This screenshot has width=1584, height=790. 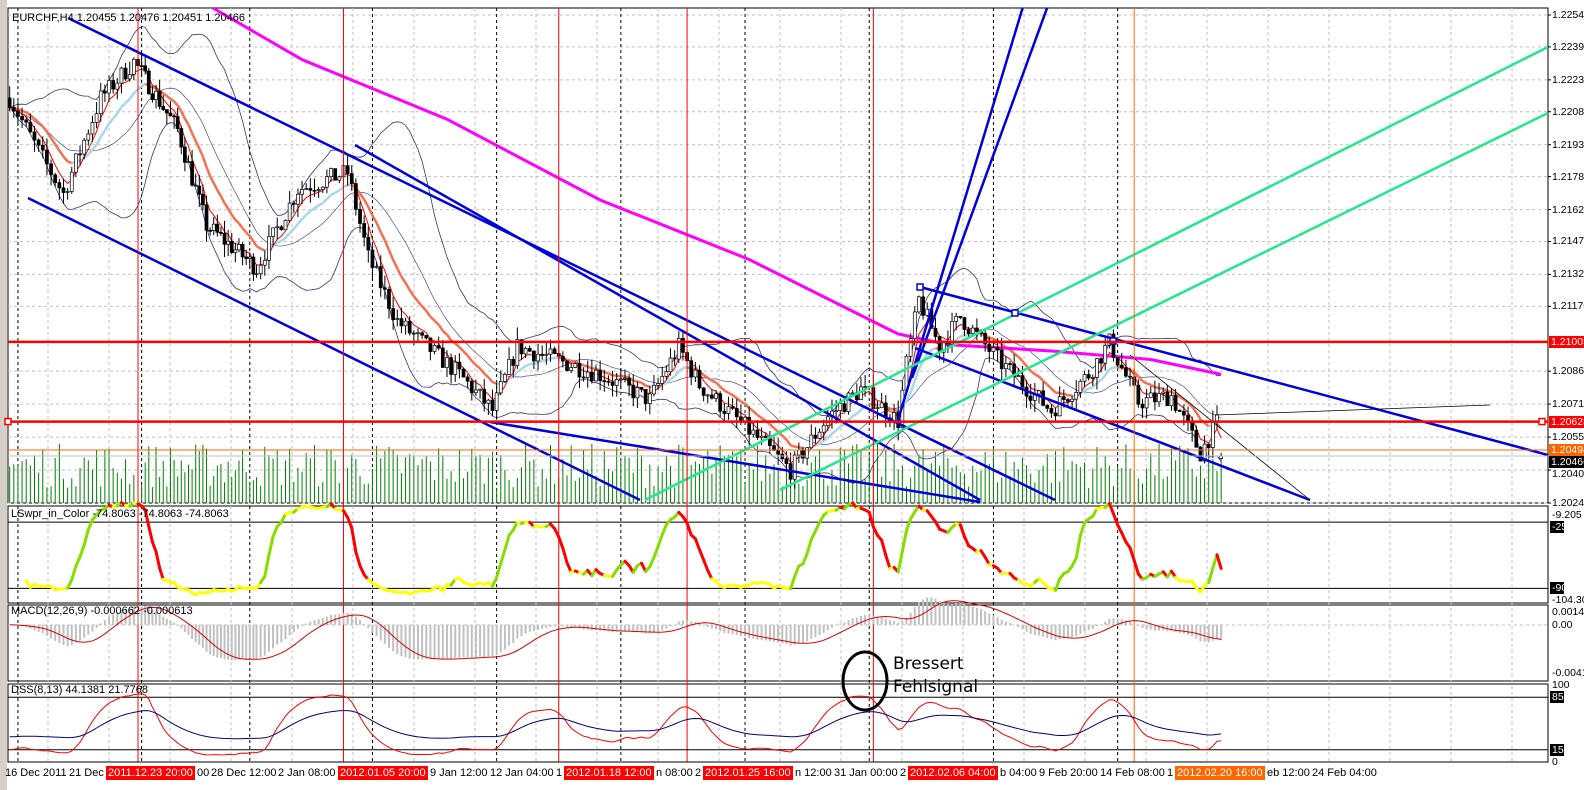 What do you see at coordinates (1568, 15) in the screenshot?
I see `price-axis-label: 1.22540` at bounding box center [1568, 15].